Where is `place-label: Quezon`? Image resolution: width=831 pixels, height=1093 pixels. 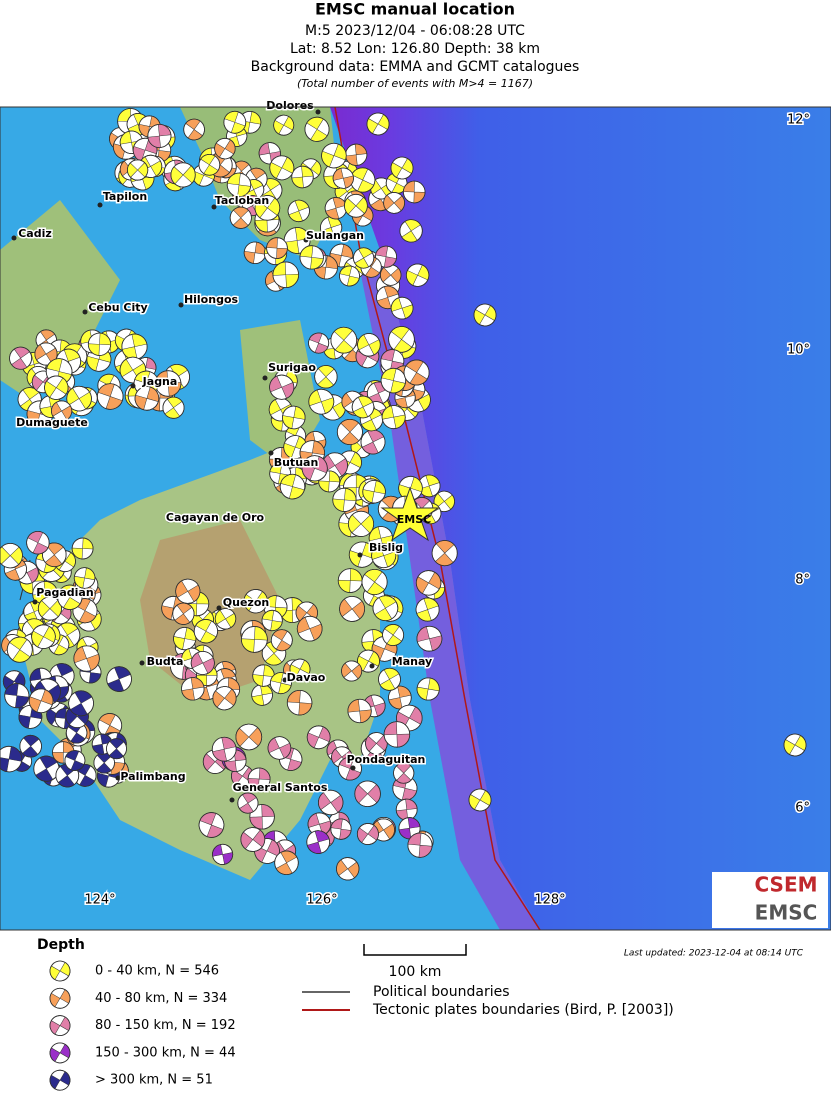 place-label: Quezon is located at coordinates (246, 602).